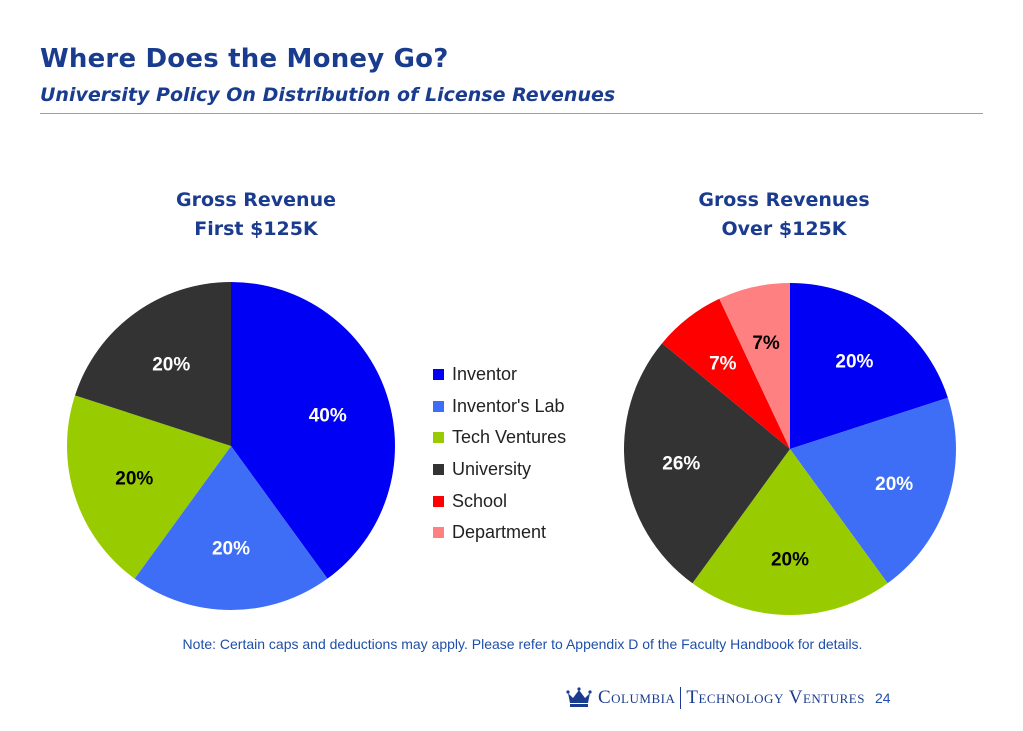 The height and width of the screenshot is (731, 1023). What do you see at coordinates (511, 113) in the screenshot?
I see `title-divider` at bounding box center [511, 113].